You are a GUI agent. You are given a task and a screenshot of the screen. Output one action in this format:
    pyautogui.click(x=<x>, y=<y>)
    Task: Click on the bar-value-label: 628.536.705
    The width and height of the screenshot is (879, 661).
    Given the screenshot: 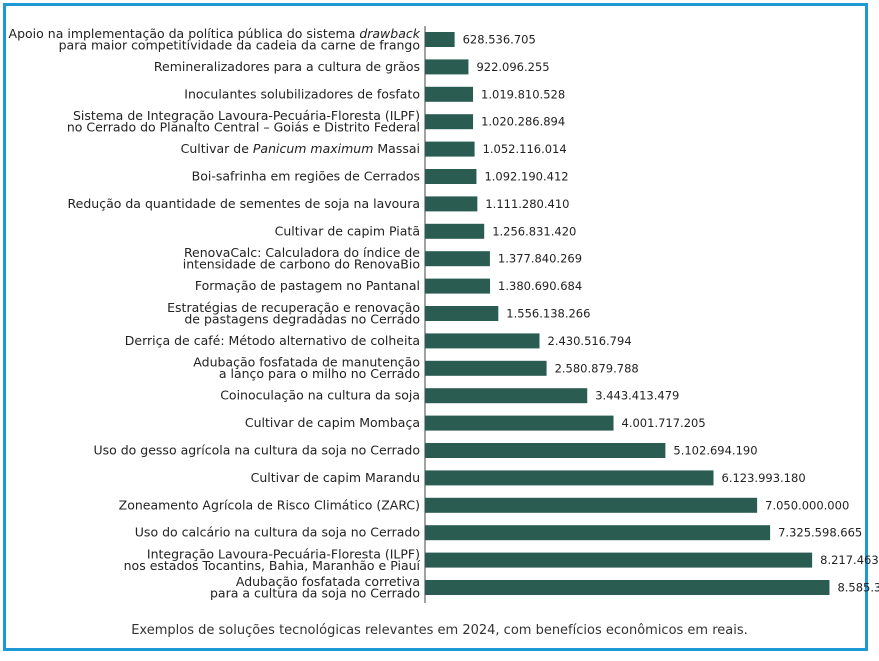 What is the action you would take?
    pyautogui.click(x=499, y=40)
    